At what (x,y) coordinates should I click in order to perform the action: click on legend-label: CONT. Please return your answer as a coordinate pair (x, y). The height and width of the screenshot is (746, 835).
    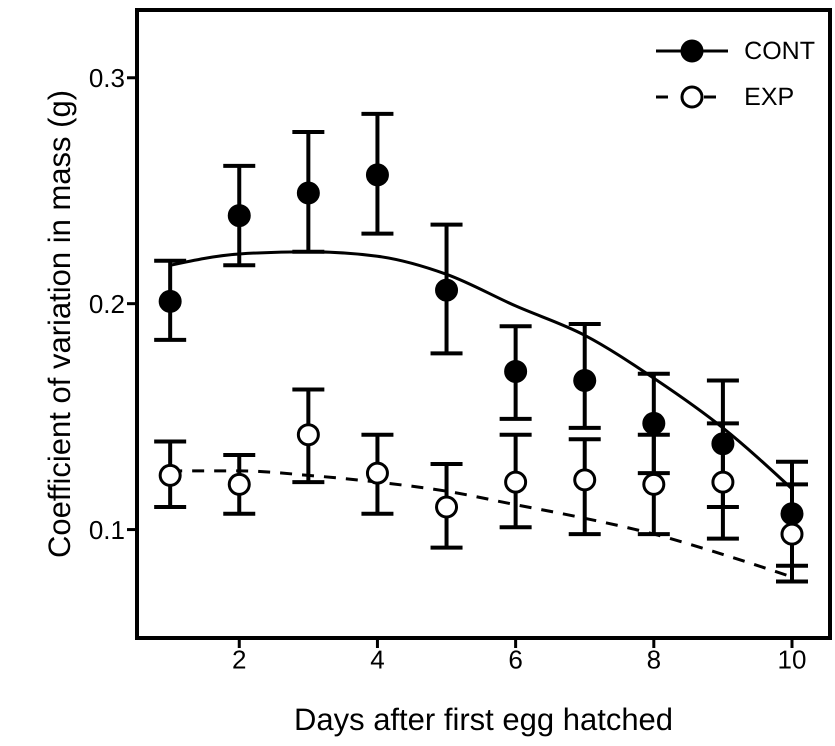
    Looking at the image, I should click on (779, 51).